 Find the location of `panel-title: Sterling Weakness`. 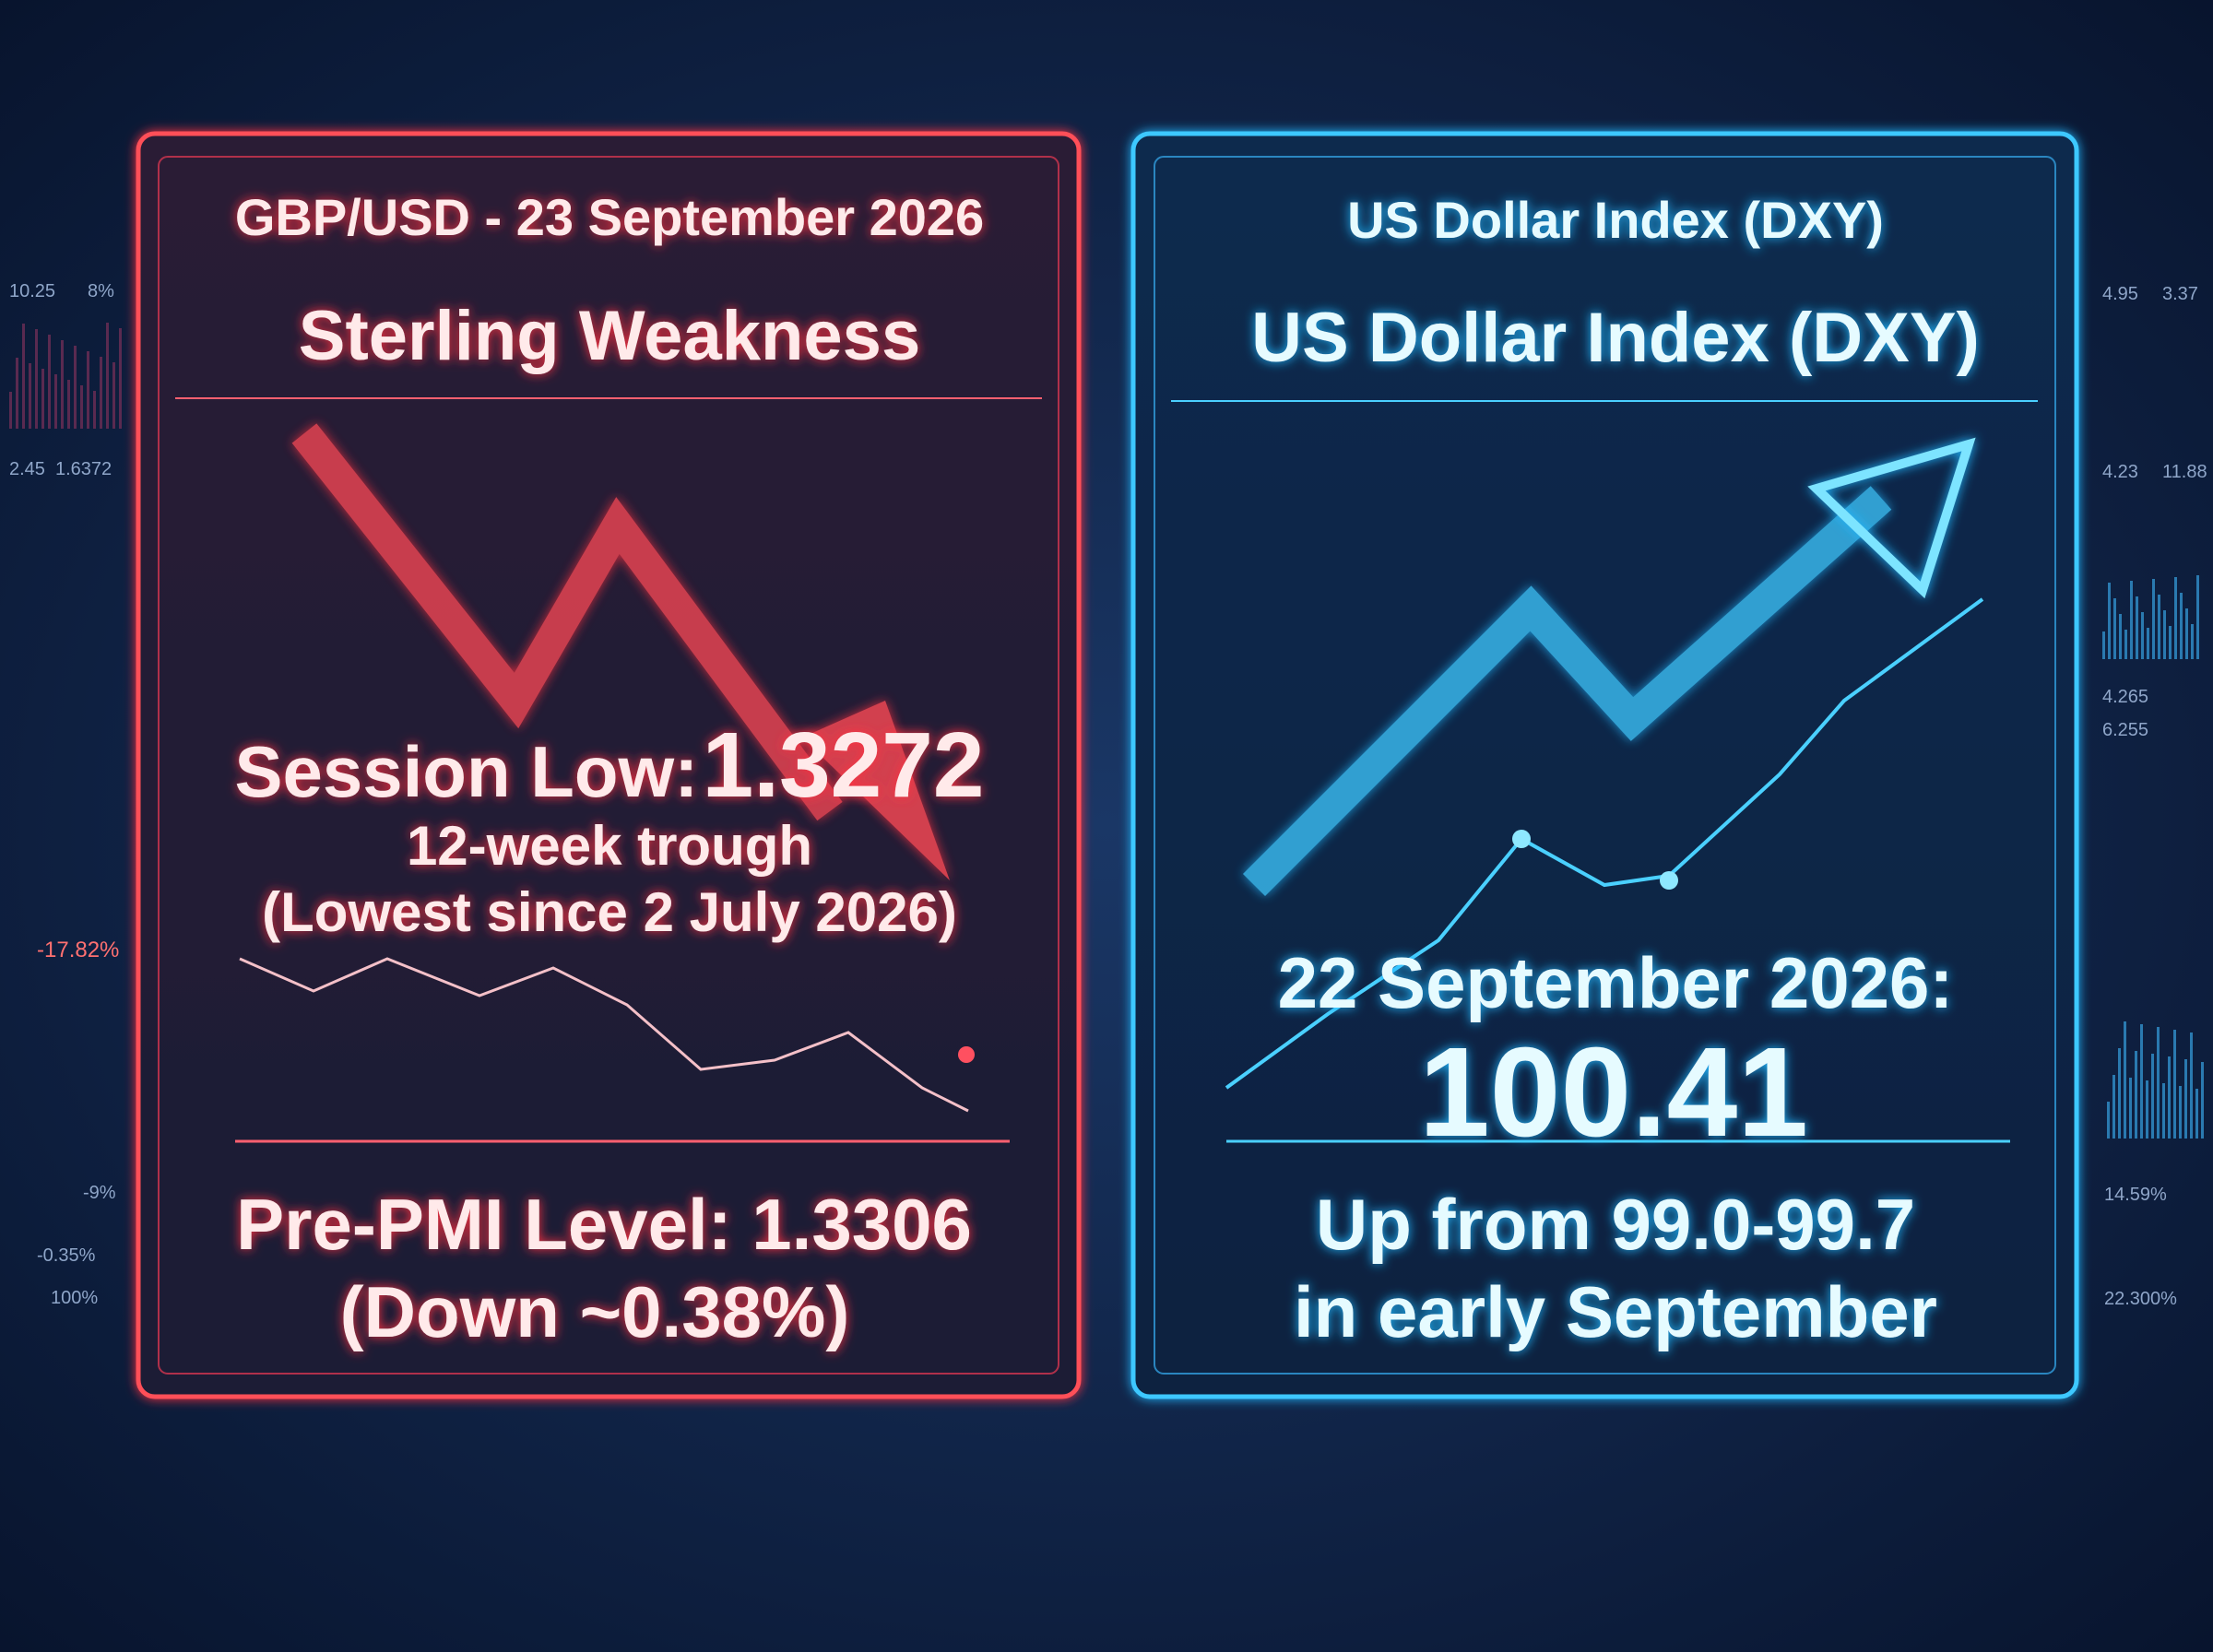

panel-title: Sterling Weakness is located at coordinates (609, 336).